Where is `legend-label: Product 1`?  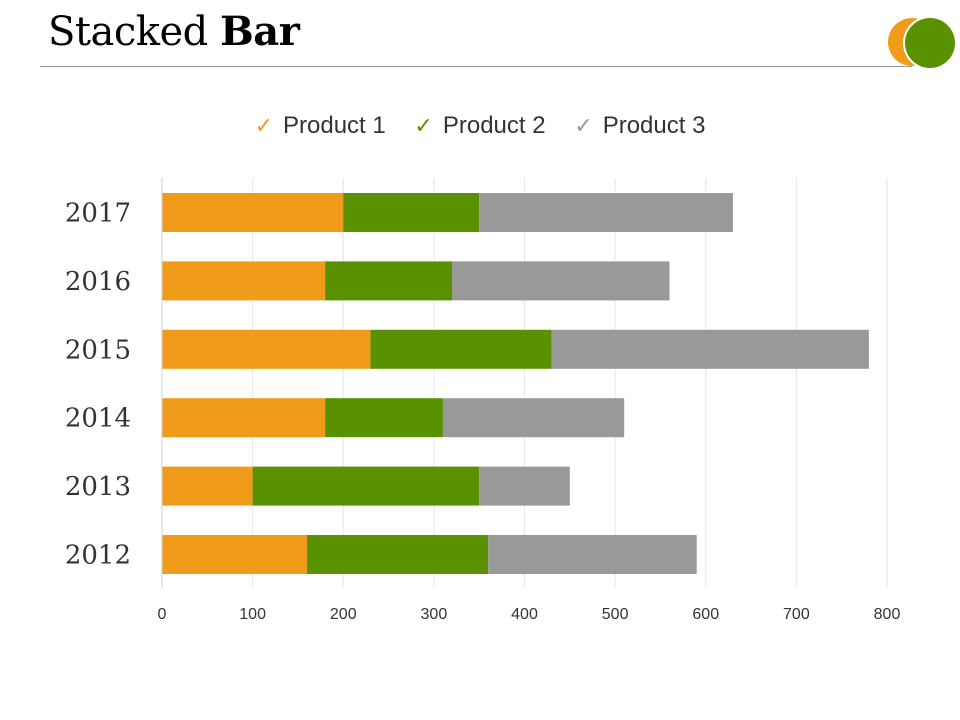
legend-label: Product 1 is located at coordinates (334, 125).